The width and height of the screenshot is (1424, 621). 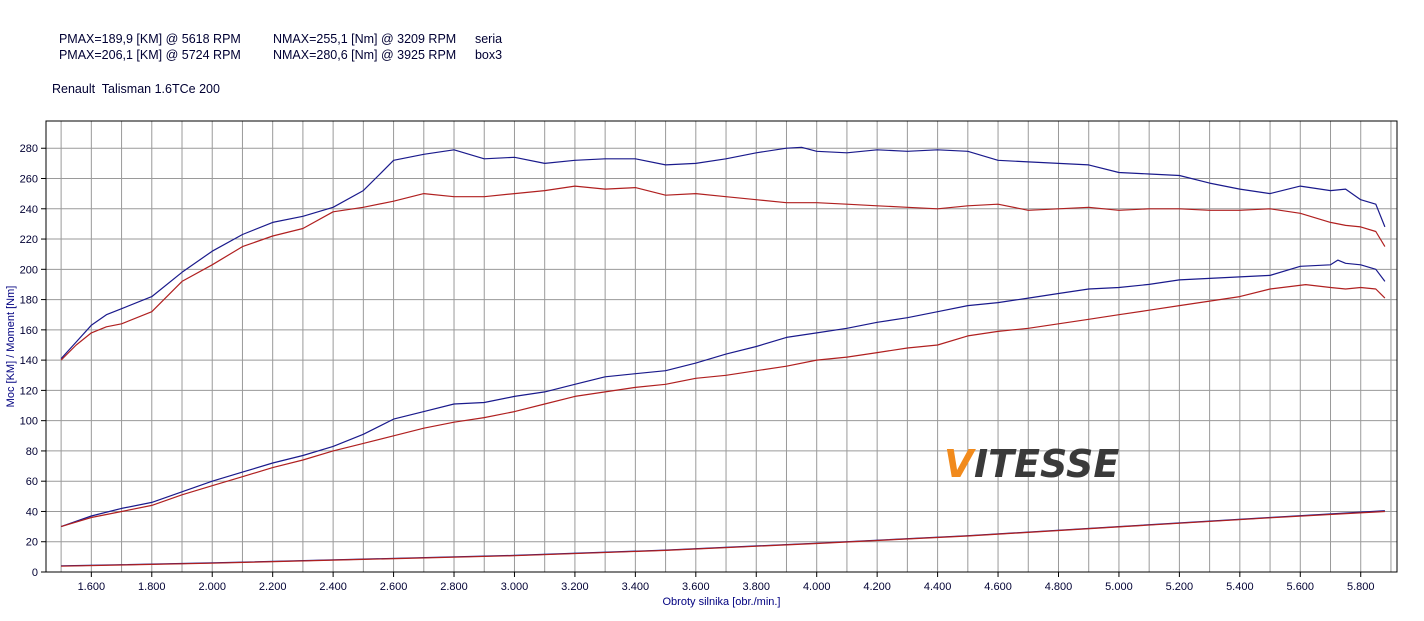 I want to click on series-label-line-2: box3, so click(x=485, y=48).